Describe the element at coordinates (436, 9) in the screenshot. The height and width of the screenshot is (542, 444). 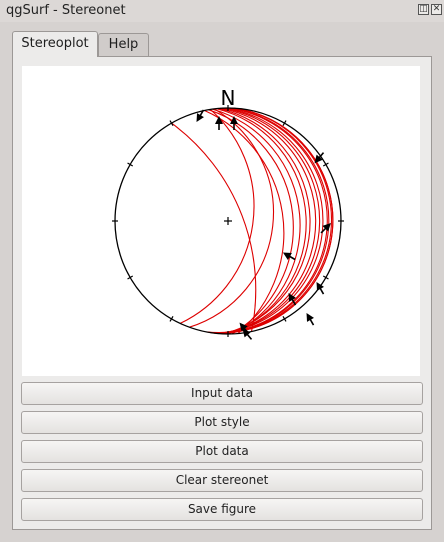
I see `close-icon: ✕` at that location.